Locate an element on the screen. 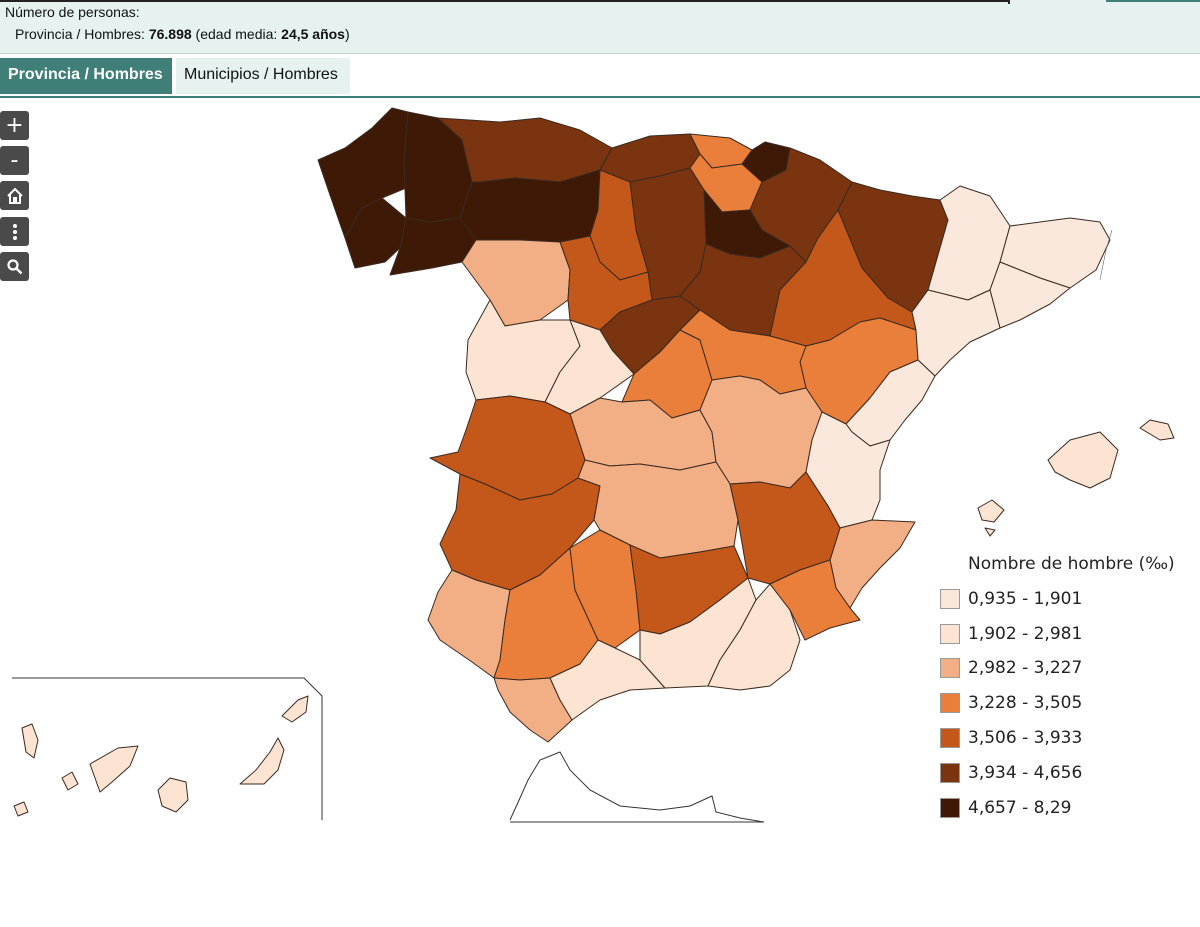  legend-item: 4,657 - 8,29 is located at coordinates (1005, 808).